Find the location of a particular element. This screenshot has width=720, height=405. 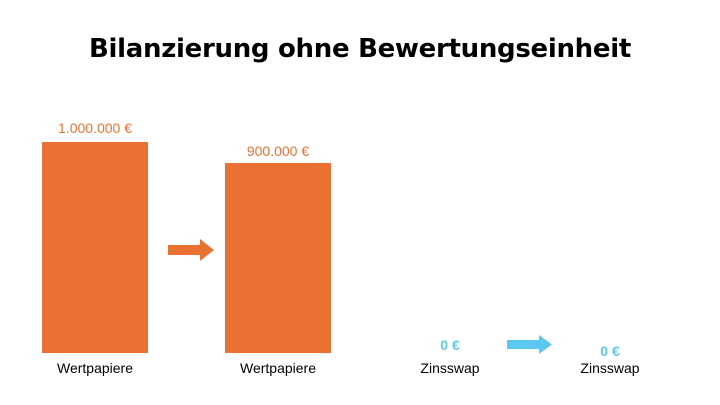

bar-wertpapiere-before is located at coordinates (95, 247).